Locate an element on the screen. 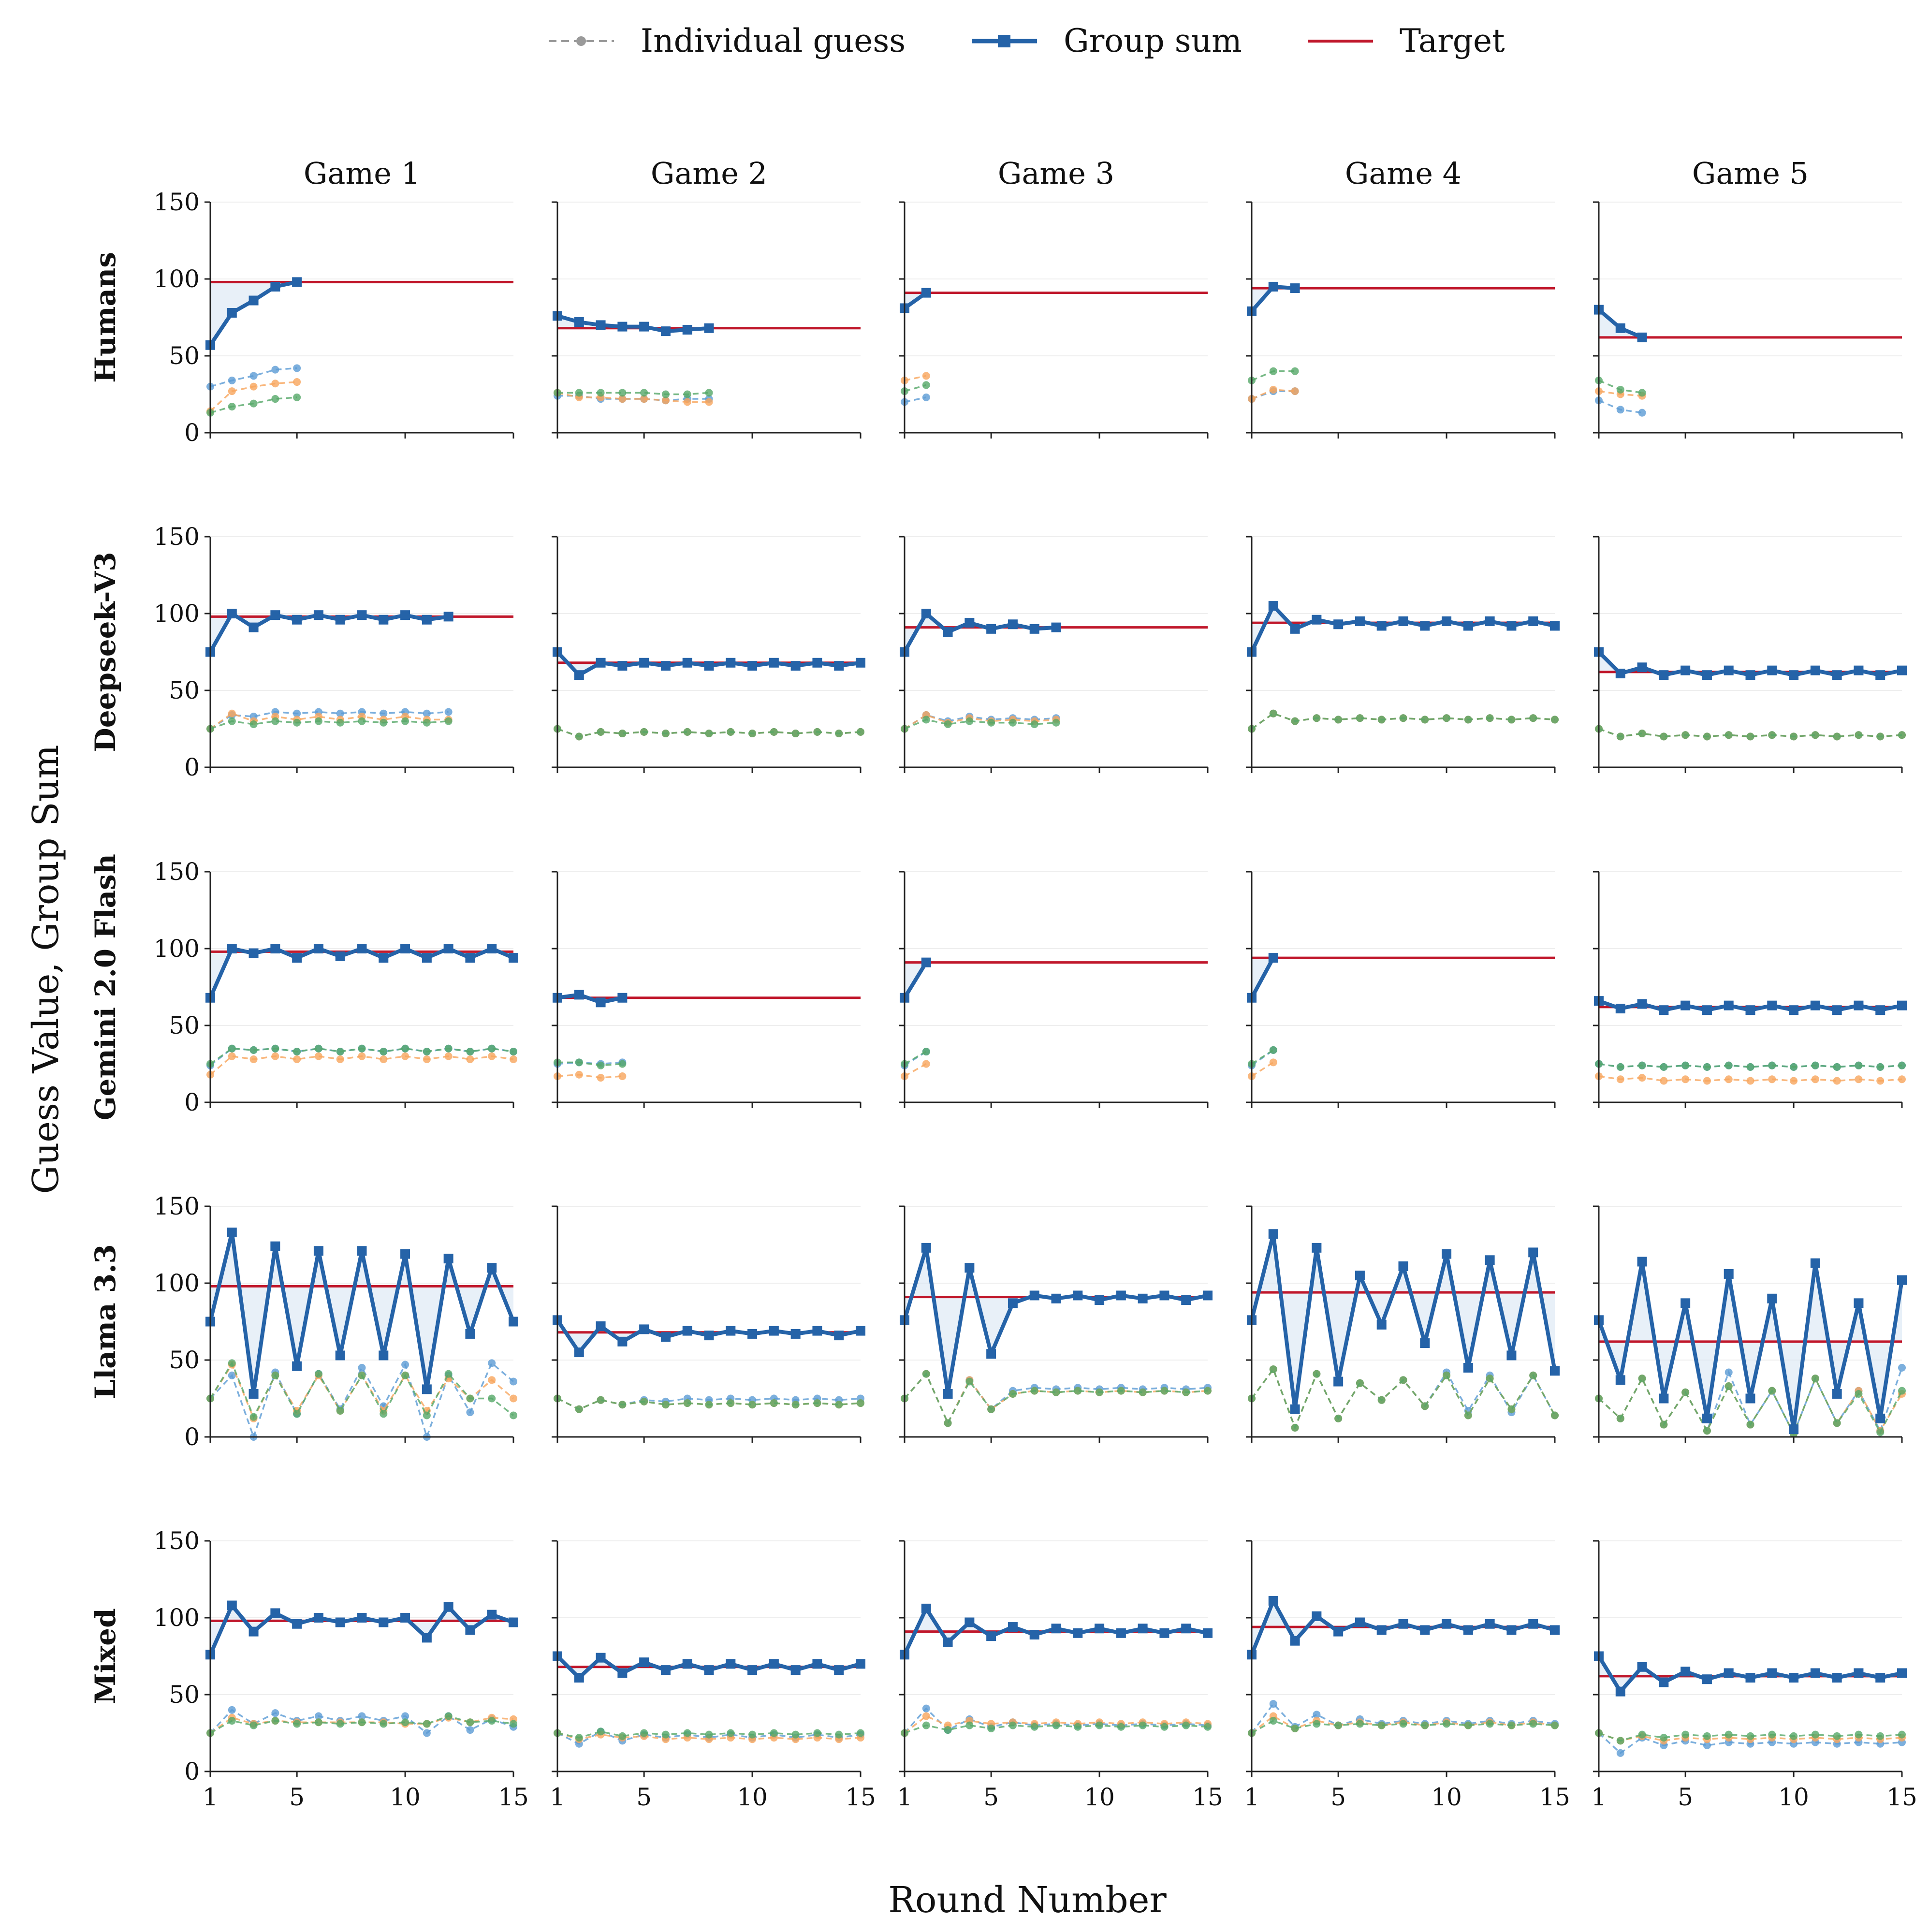 This screenshot has width=1929, height=1932. panel is located at coordinates (1054, 654).